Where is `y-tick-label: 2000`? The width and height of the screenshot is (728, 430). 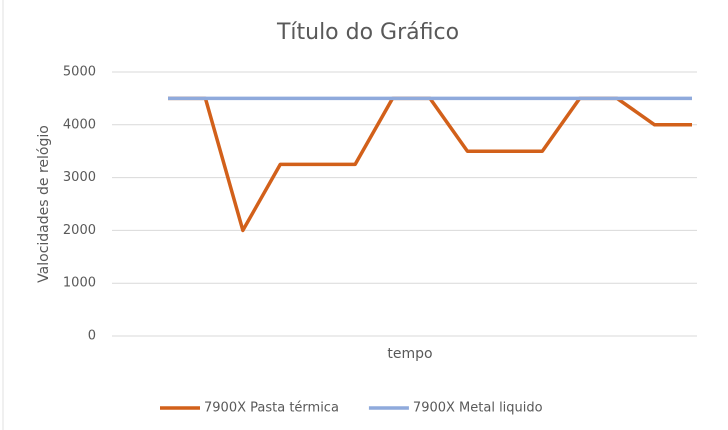
y-tick-label: 2000 is located at coordinates (79, 230).